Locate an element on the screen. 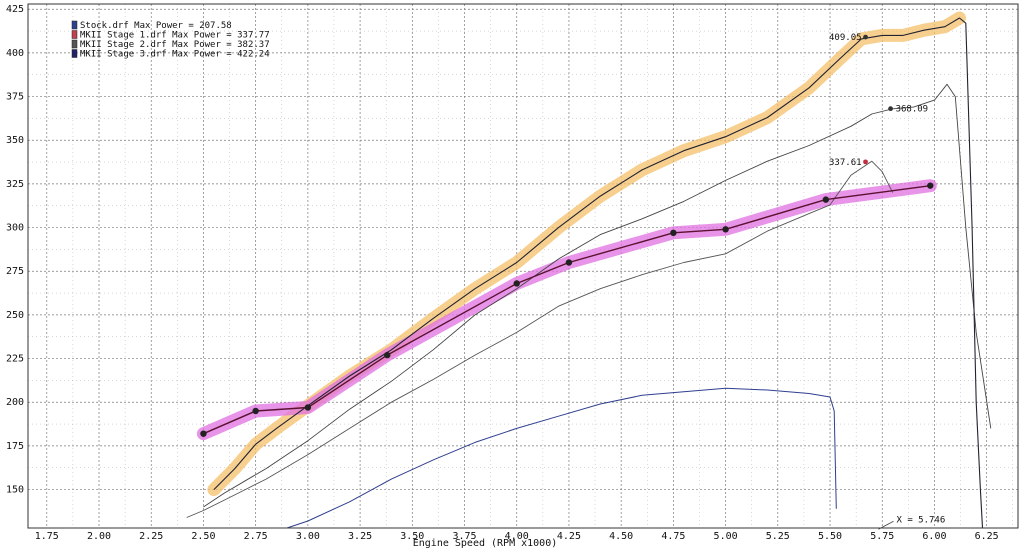 The image size is (1023, 549). x-tick-label: 3.00 is located at coordinates (308, 536).